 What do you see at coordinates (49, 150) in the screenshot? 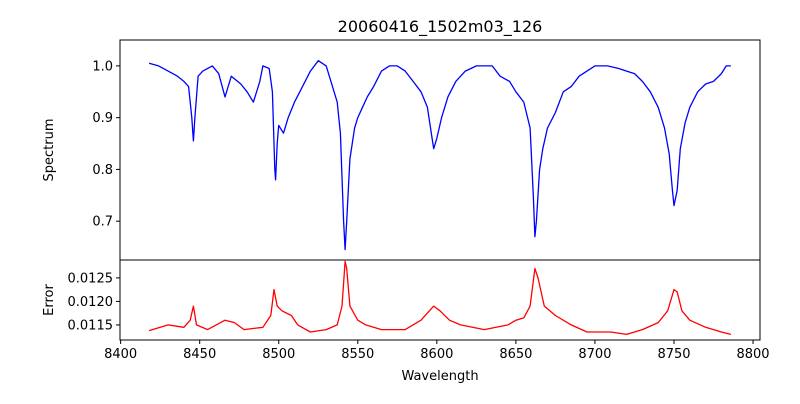
I see `spectrum-y-label: Spectrum` at bounding box center [49, 150].